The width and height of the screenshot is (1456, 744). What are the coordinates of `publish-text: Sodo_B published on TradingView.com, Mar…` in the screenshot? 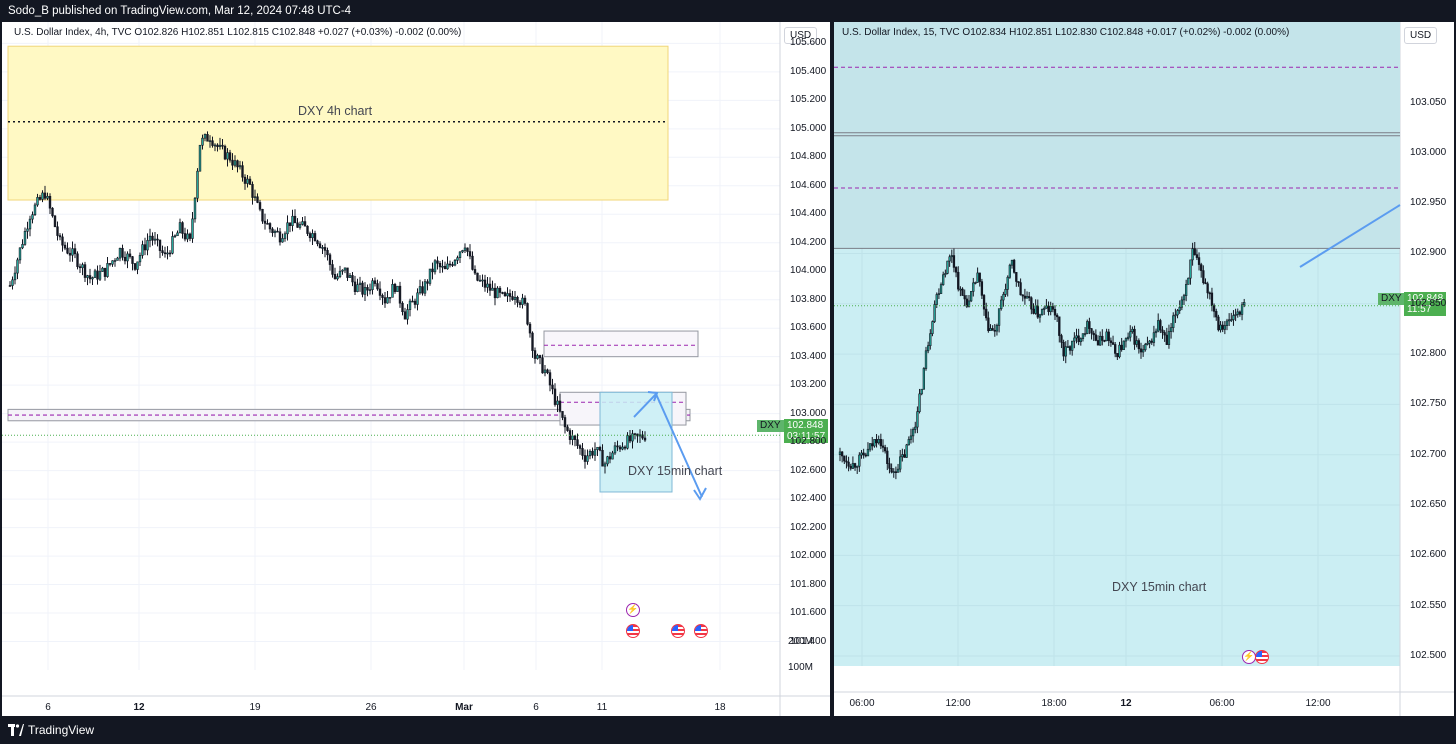 It's located at (179, 11).